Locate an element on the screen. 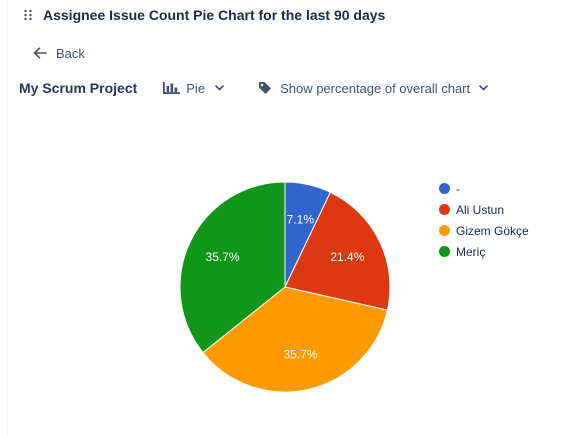 Image resolution: width=587 pixels, height=435 pixels. chart-legend: - Ali Ustun Gizem Gökçe Meriç is located at coordinates (484, 220).